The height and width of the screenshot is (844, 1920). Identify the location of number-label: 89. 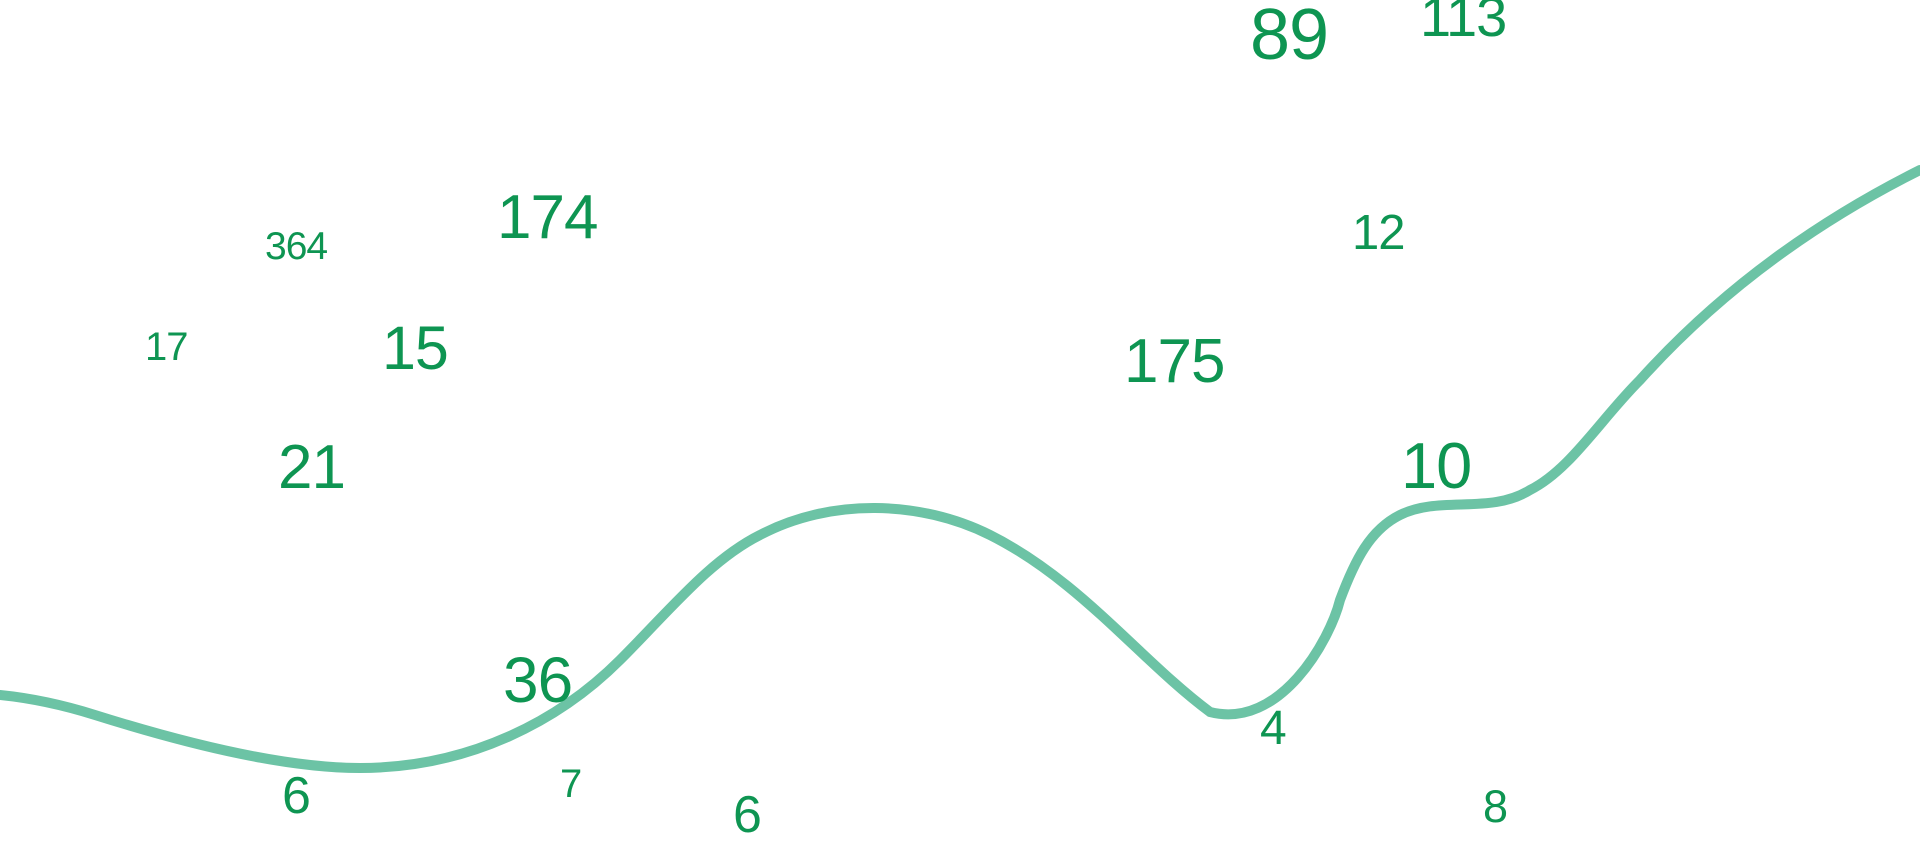
(1289, 37).